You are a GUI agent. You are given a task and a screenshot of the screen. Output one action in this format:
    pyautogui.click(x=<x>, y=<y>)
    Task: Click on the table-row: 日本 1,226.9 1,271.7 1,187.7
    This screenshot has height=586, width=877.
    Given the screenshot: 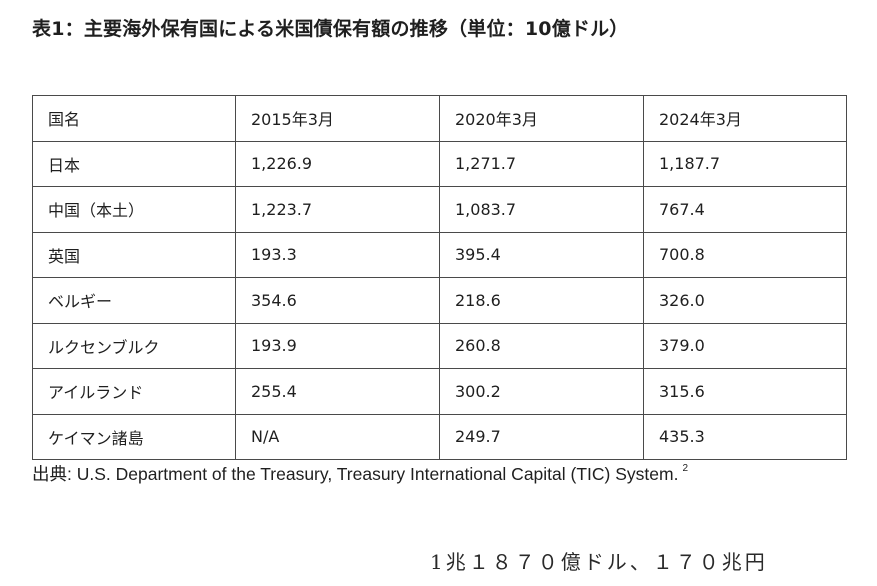 What is the action you would take?
    pyautogui.click(x=439, y=163)
    